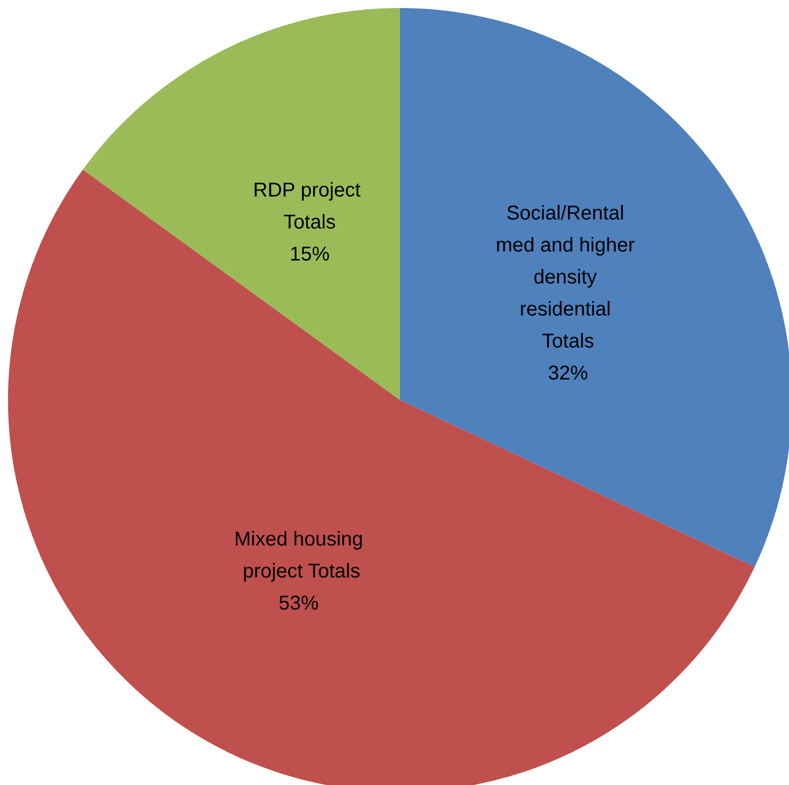  I want to click on data-label: 32%, so click(568, 373).